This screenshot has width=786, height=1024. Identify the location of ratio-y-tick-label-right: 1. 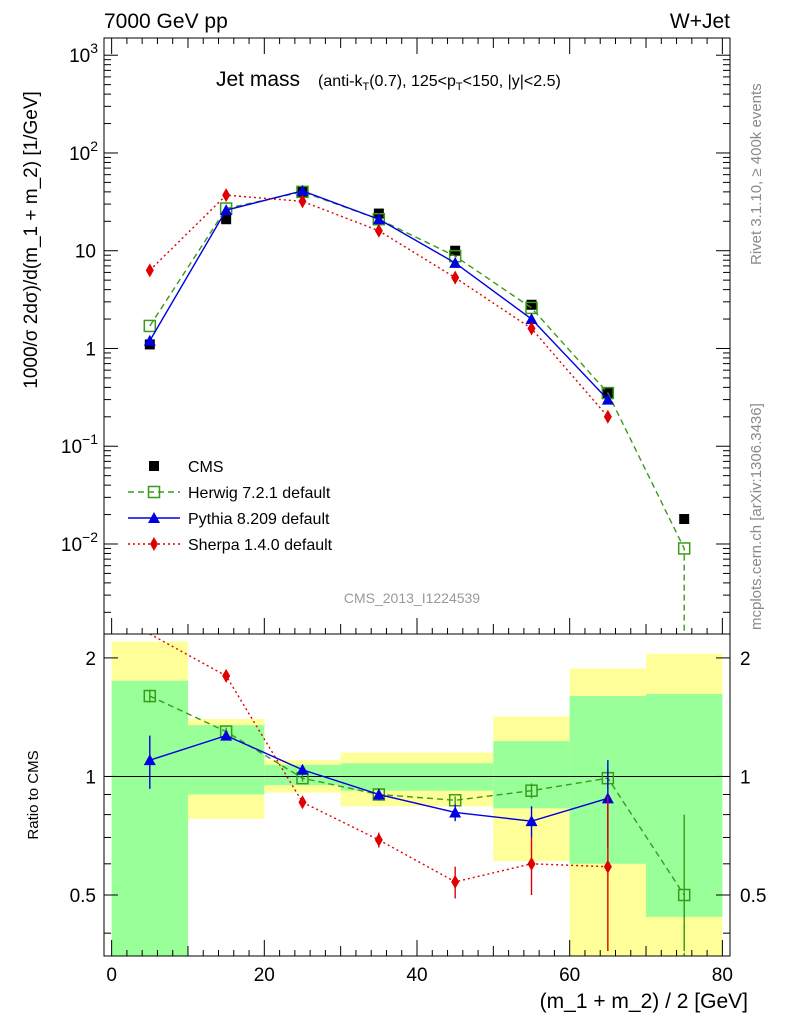
(745, 777).